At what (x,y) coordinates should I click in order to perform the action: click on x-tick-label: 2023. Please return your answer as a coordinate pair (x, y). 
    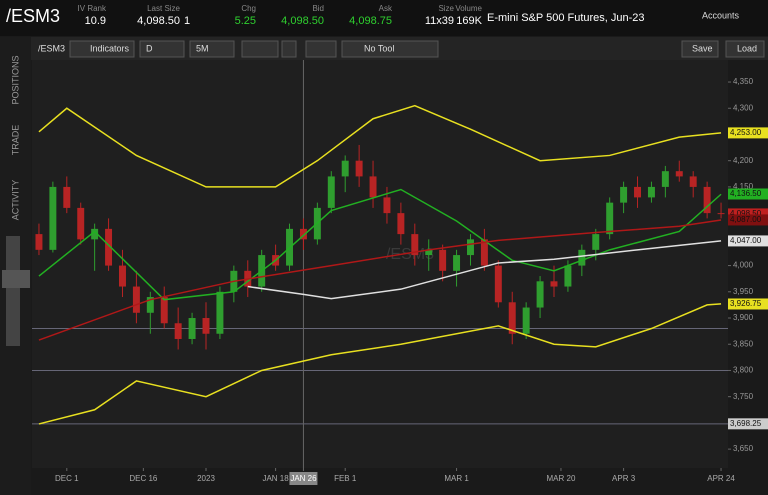
    Looking at the image, I should click on (206, 478).